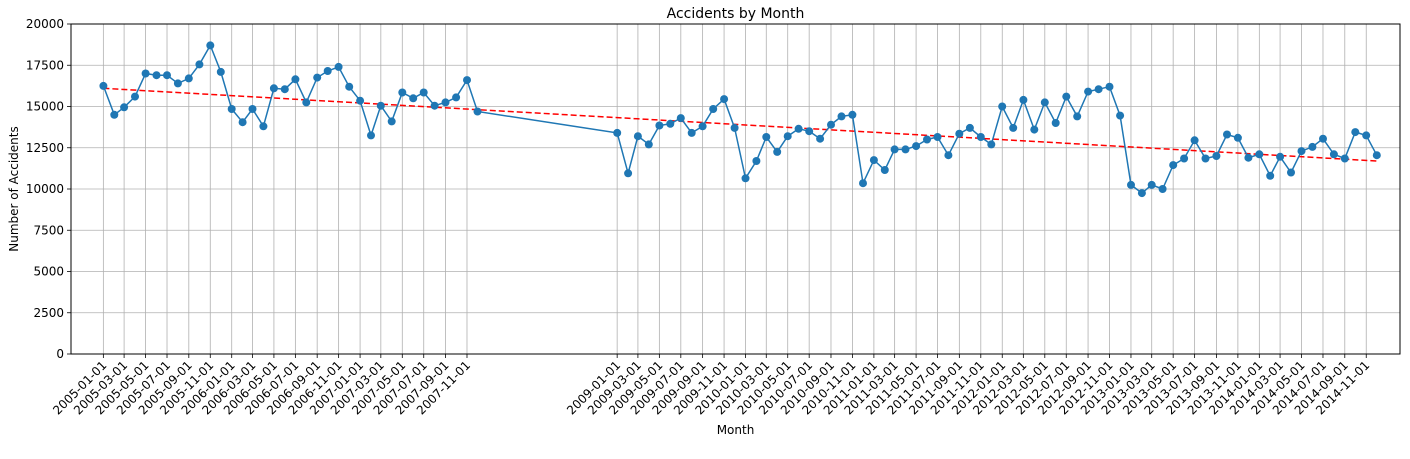 Image resolution: width=1410 pixels, height=459 pixels. I want to click on y-tick-label: 7500, so click(48, 230).